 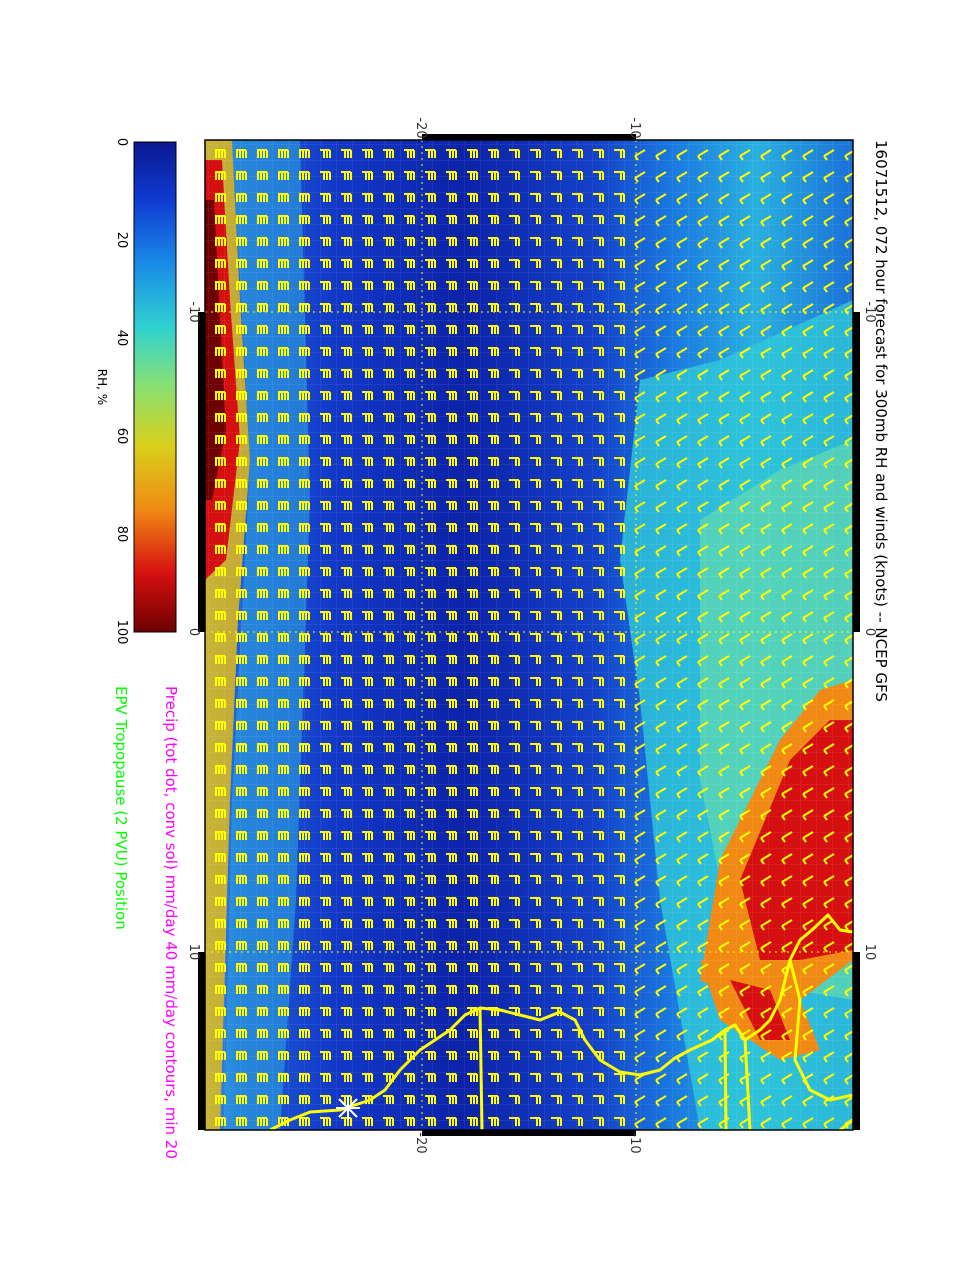 What do you see at coordinates (193, 632) in the screenshot?
I see `left-tick-label: 0` at bounding box center [193, 632].